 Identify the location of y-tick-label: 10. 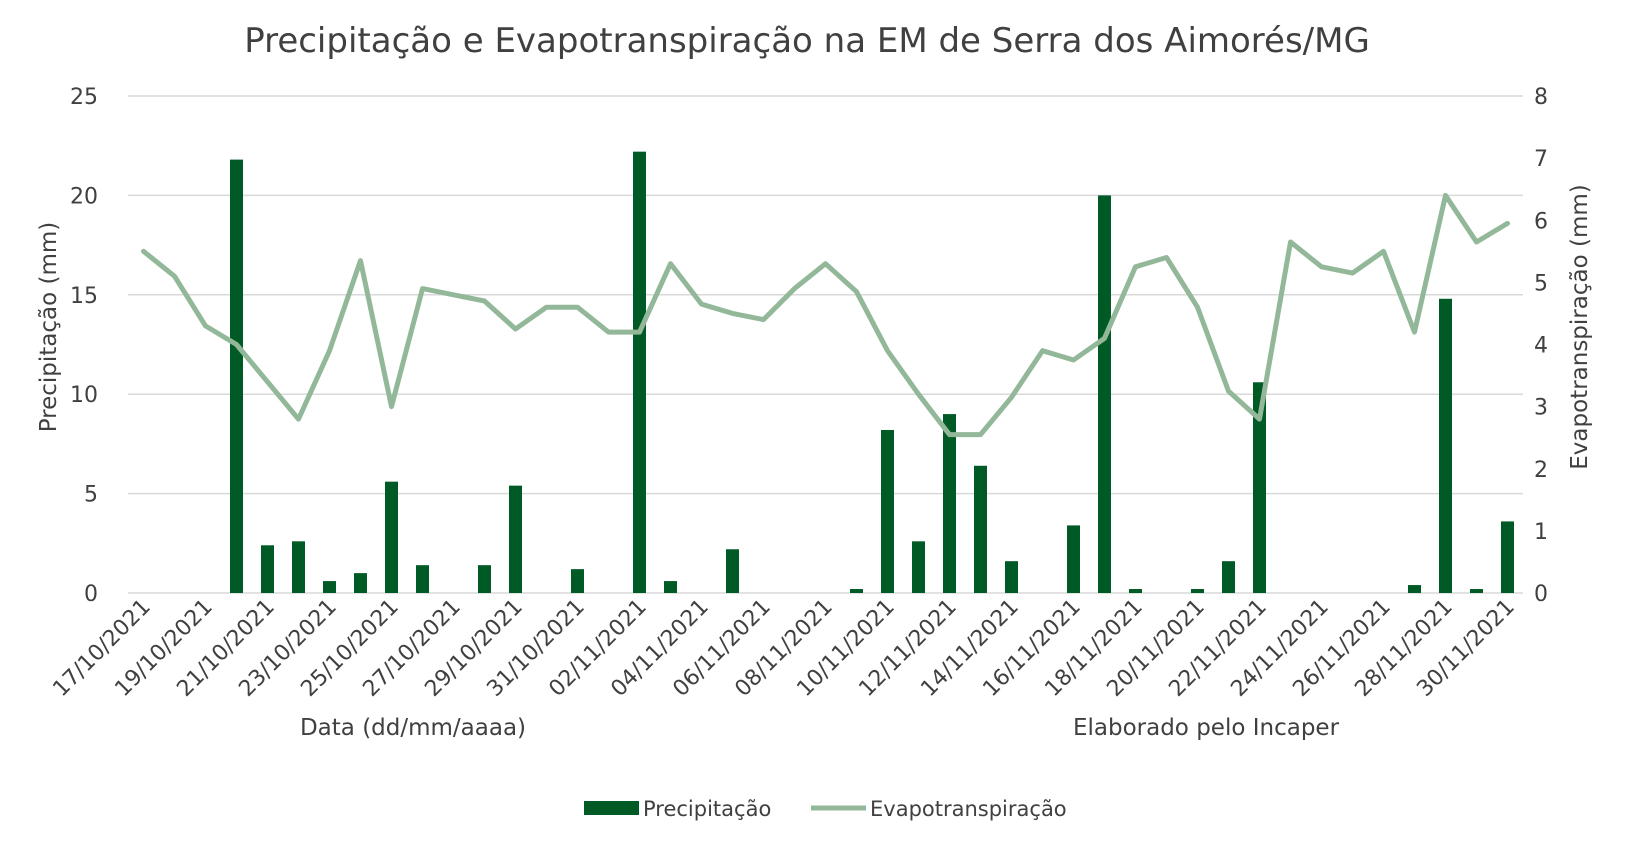
(84, 395).